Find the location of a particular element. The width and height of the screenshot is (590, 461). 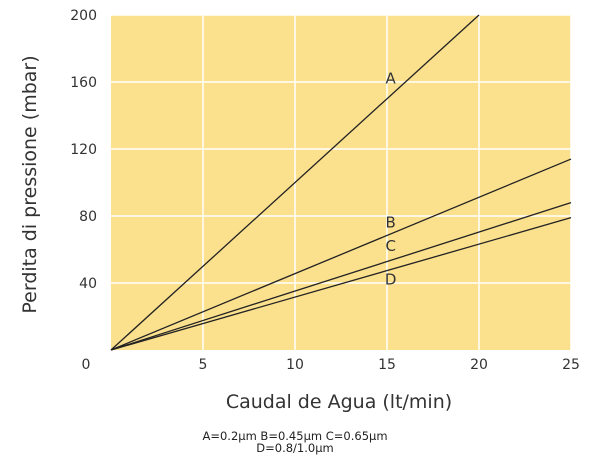

x-tick-25: 25 is located at coordinates (571, 365).